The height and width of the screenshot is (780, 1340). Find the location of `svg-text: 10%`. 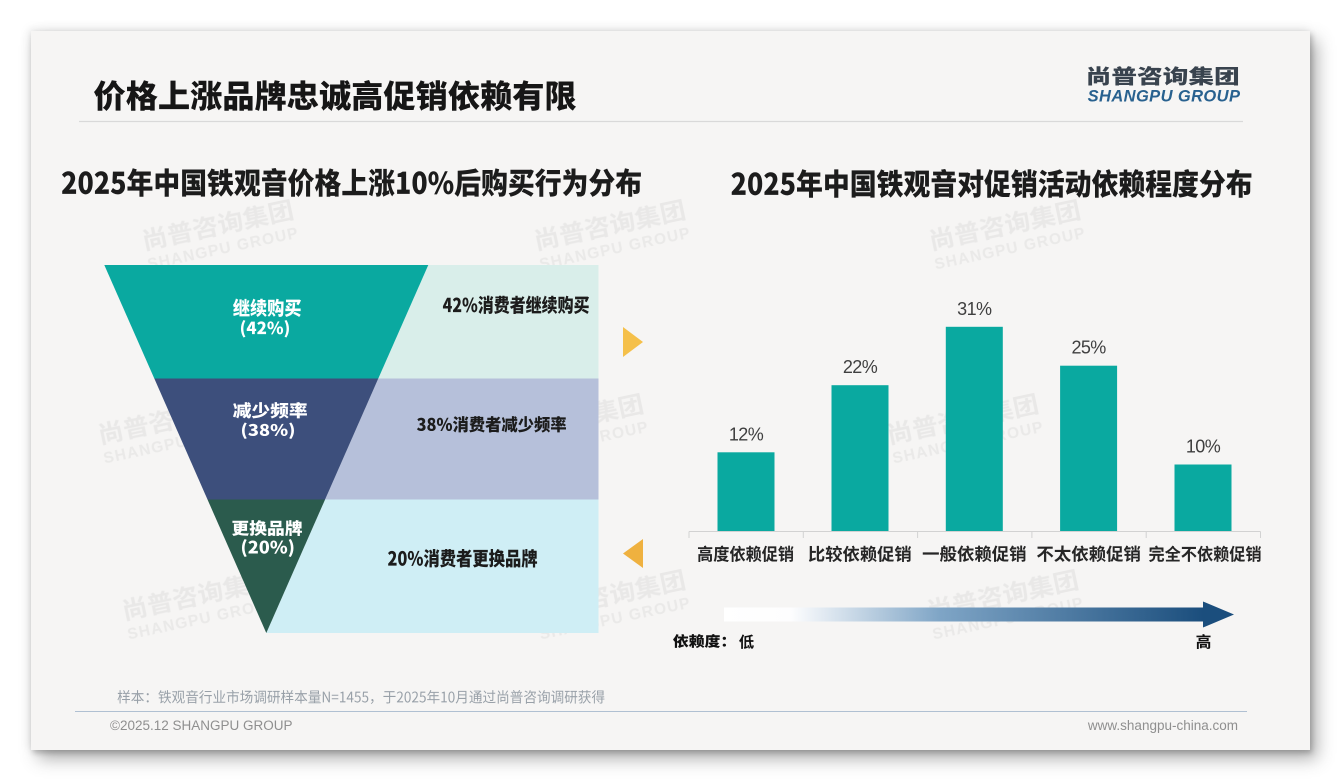

svg-text: 10% is located at coordinates (1203, 447).